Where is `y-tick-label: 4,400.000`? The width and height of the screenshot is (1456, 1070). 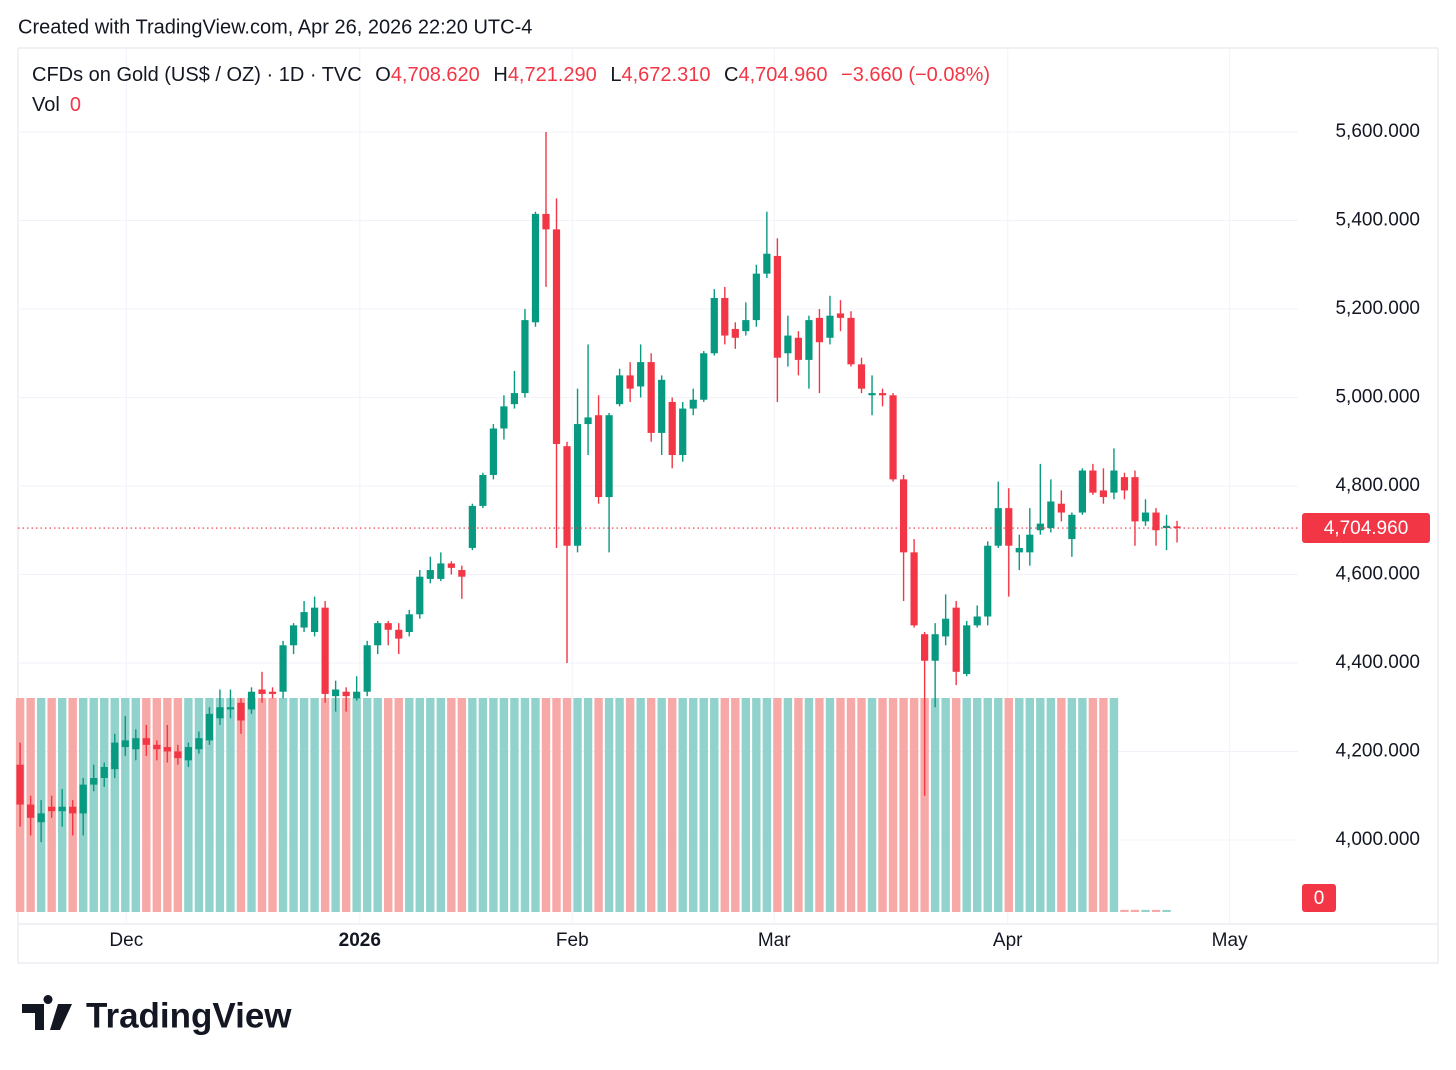
y-tick-label: 4,400.000 is located at coordinates (1377, 662).